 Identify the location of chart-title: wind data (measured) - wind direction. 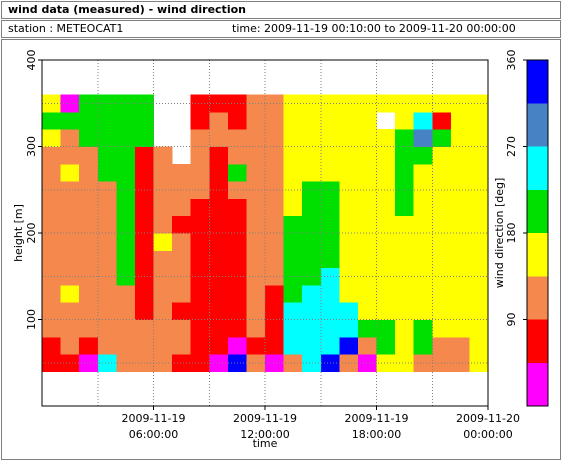
(281, 10).